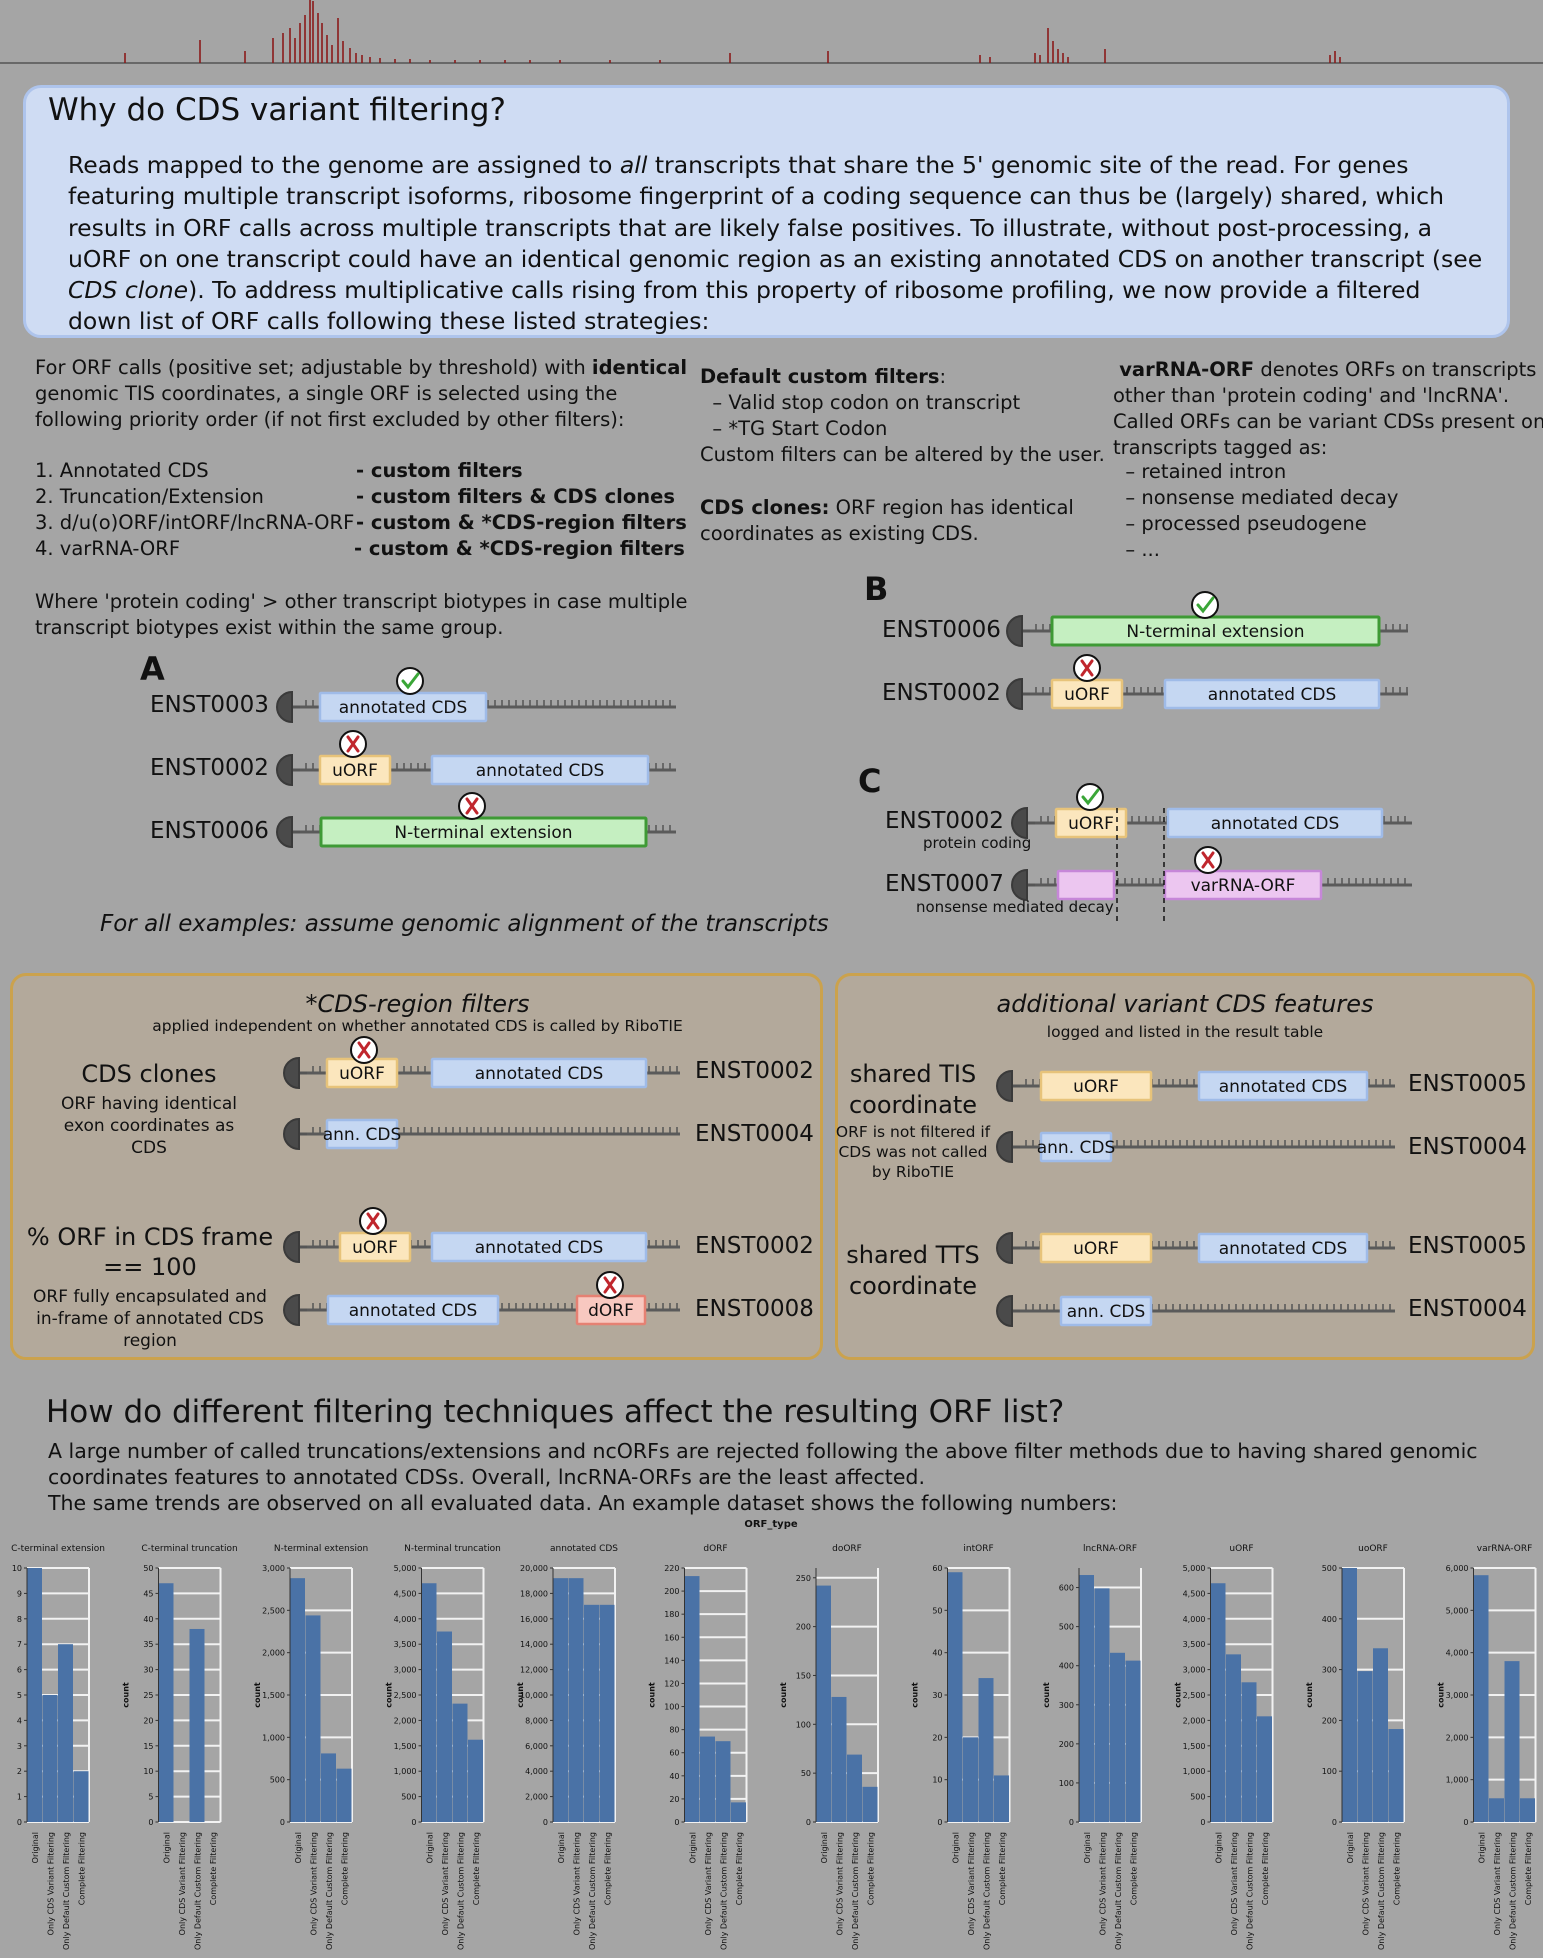 Image resolution: width=1543 pixels, height=1958 pixels. What do you see at coordinates (1243, 886) in the screenshot?
I see `orf-box-label: varRNA-ORF` at bounding box center [1243, 886].